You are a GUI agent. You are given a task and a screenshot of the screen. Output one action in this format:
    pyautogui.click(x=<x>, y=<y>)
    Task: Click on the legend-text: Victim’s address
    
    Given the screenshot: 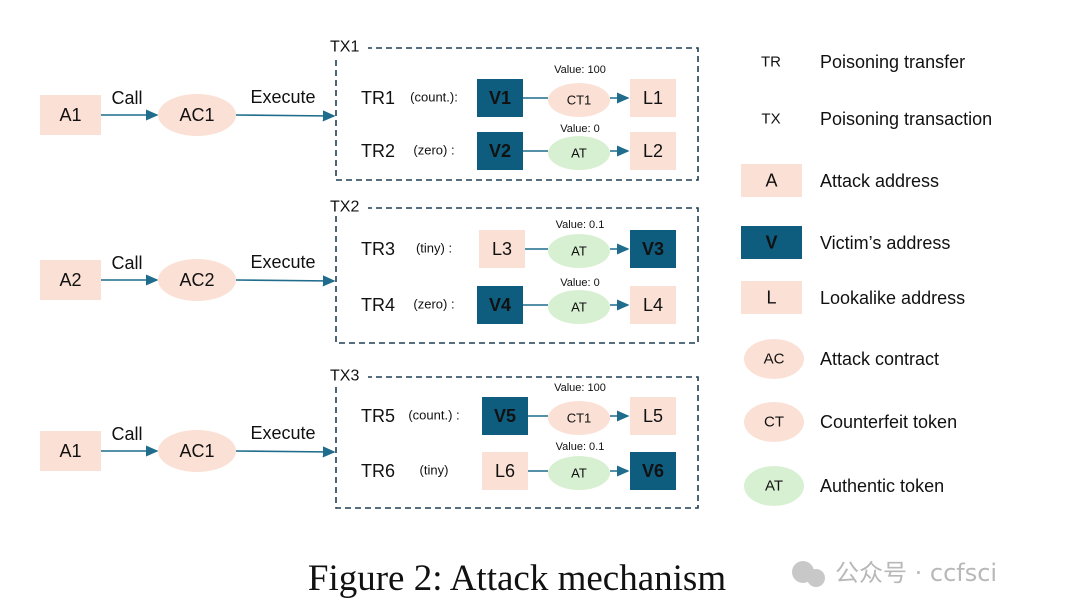 What is the action you would take?
    pyautogui.click(x=885, y=243)
    